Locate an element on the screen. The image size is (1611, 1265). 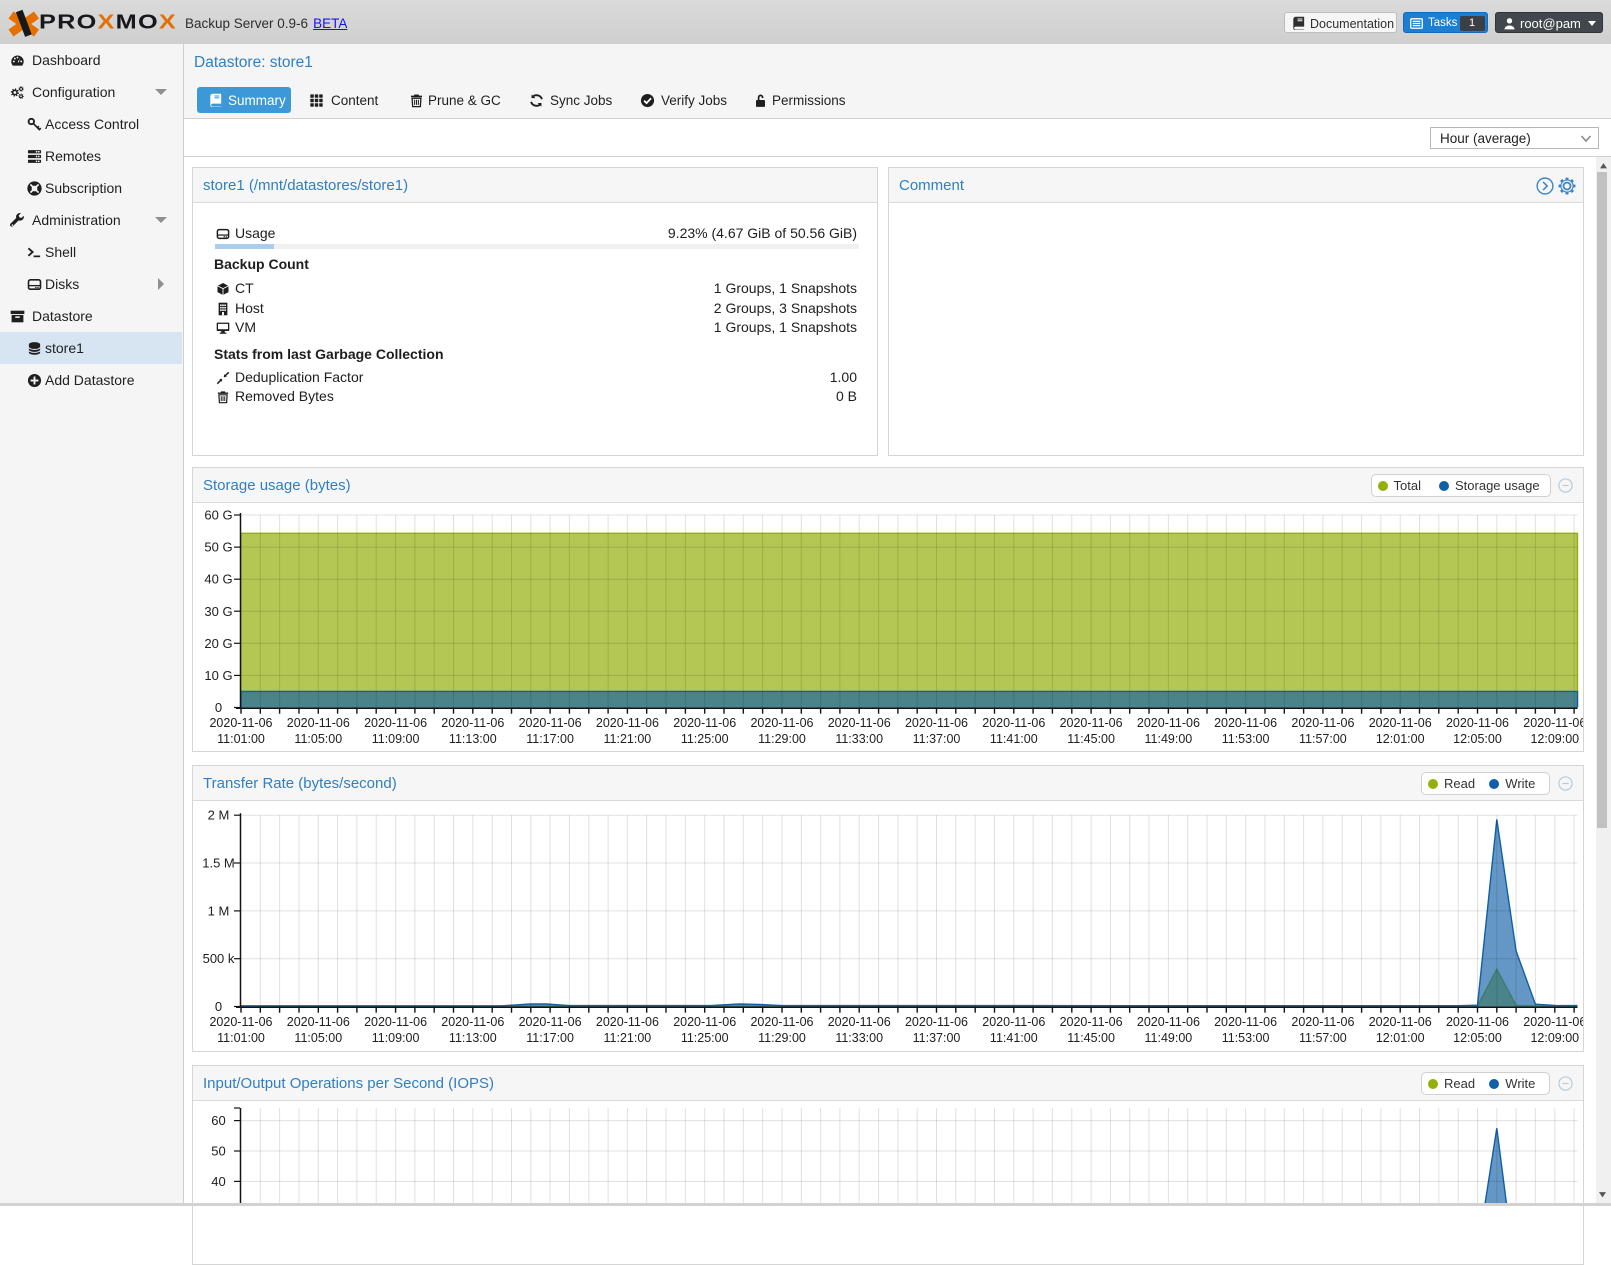
svg-text: 40 is located at coordinates (218, 1181).